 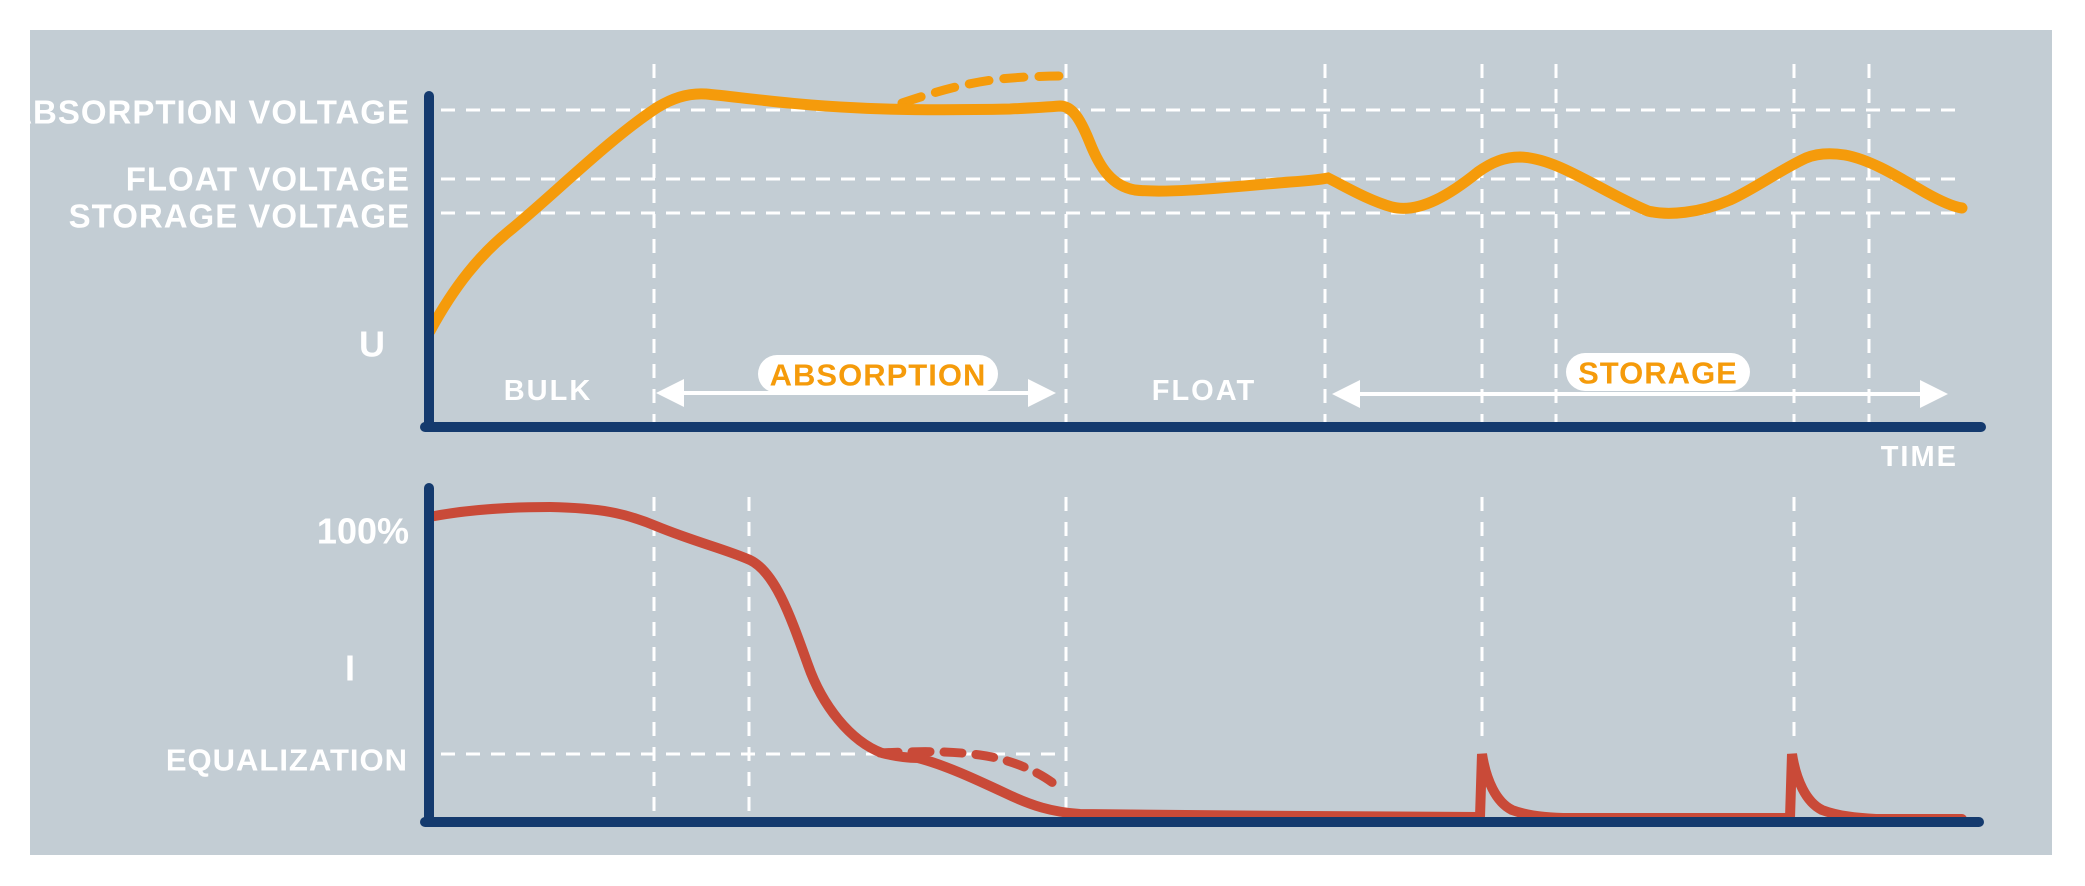 I want to click on absorption-voltage-label: ABSORPTION VOLTAGE, so click(x=209, y=112).